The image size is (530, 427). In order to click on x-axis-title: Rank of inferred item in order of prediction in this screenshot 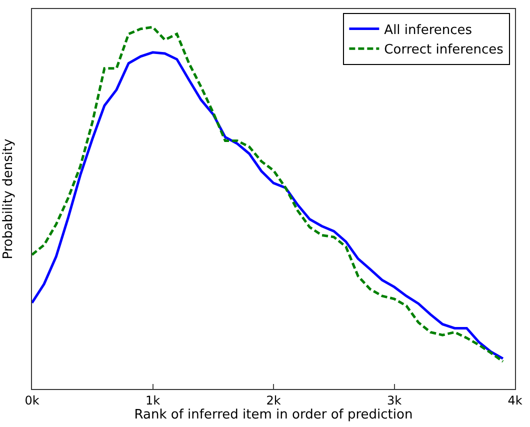, I will do `click(273, 415)`.